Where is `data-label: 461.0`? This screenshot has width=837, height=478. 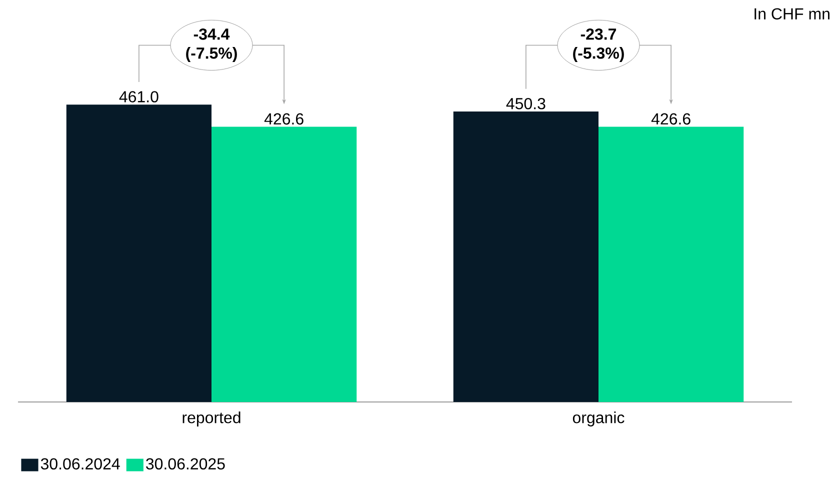
data-label: 461.0 is located at coordinates (138, 96).